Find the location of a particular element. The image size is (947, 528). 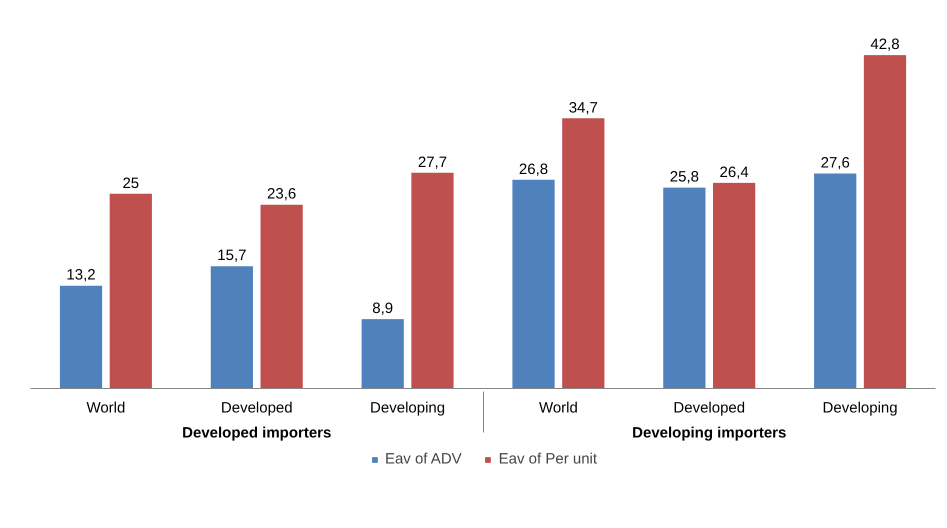

data-label: 25 is located at coordinates (131, 183).